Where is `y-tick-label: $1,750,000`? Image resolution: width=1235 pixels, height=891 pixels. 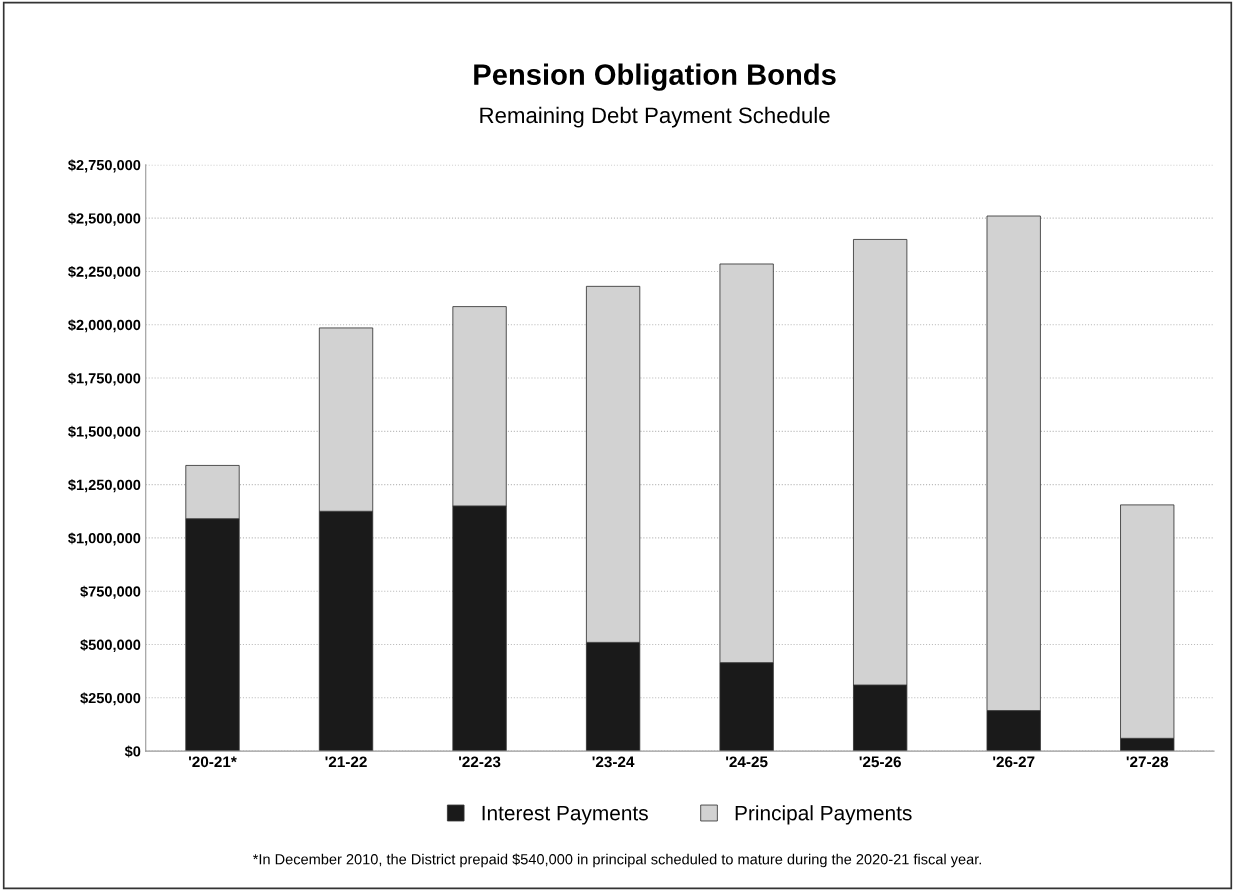 y-tick-label: $1,750,000 is located at coordinates (104, 379).